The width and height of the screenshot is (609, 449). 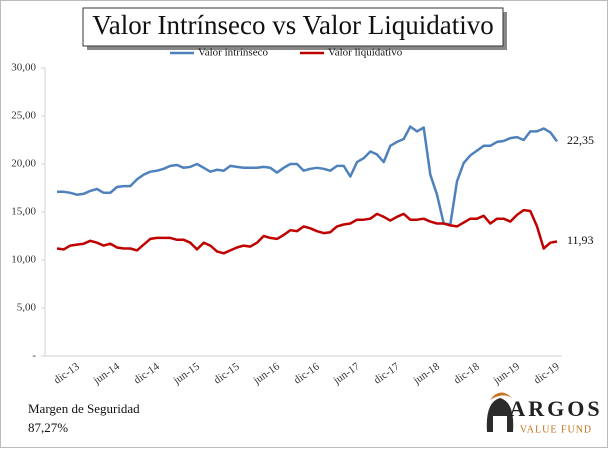 I want to click on y-tick-label: 25,00, so click(x=23, y=116).